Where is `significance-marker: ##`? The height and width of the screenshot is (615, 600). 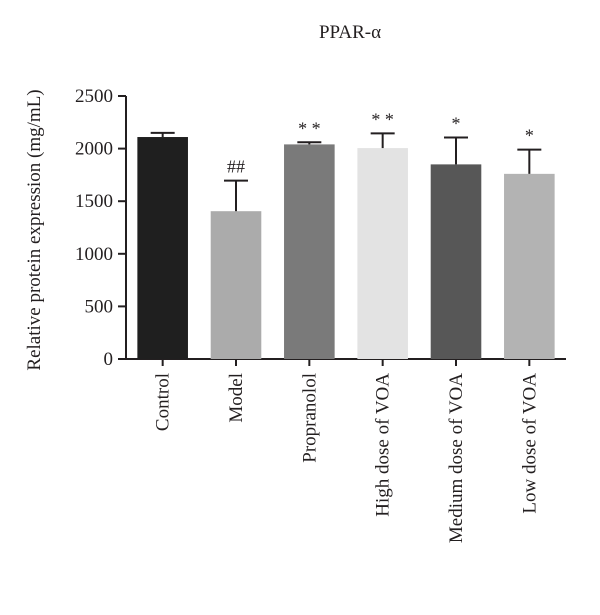 significance-marker: ## is located at coordinates (236, 167).